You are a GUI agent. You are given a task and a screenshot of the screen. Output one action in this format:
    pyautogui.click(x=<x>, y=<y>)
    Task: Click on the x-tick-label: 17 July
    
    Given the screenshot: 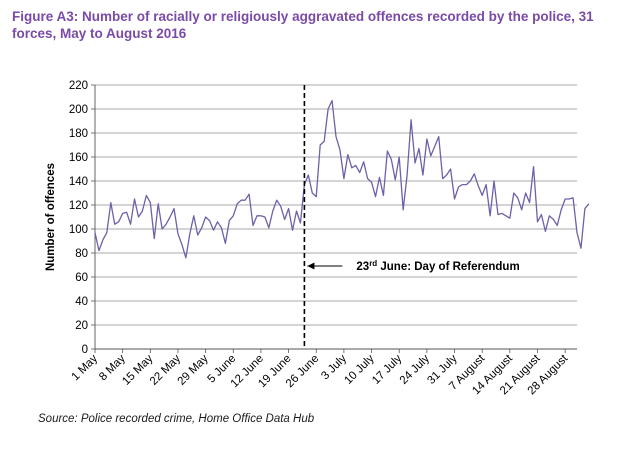 What is the action you would take?
    pyautogui.click(x=387, y=369)
    